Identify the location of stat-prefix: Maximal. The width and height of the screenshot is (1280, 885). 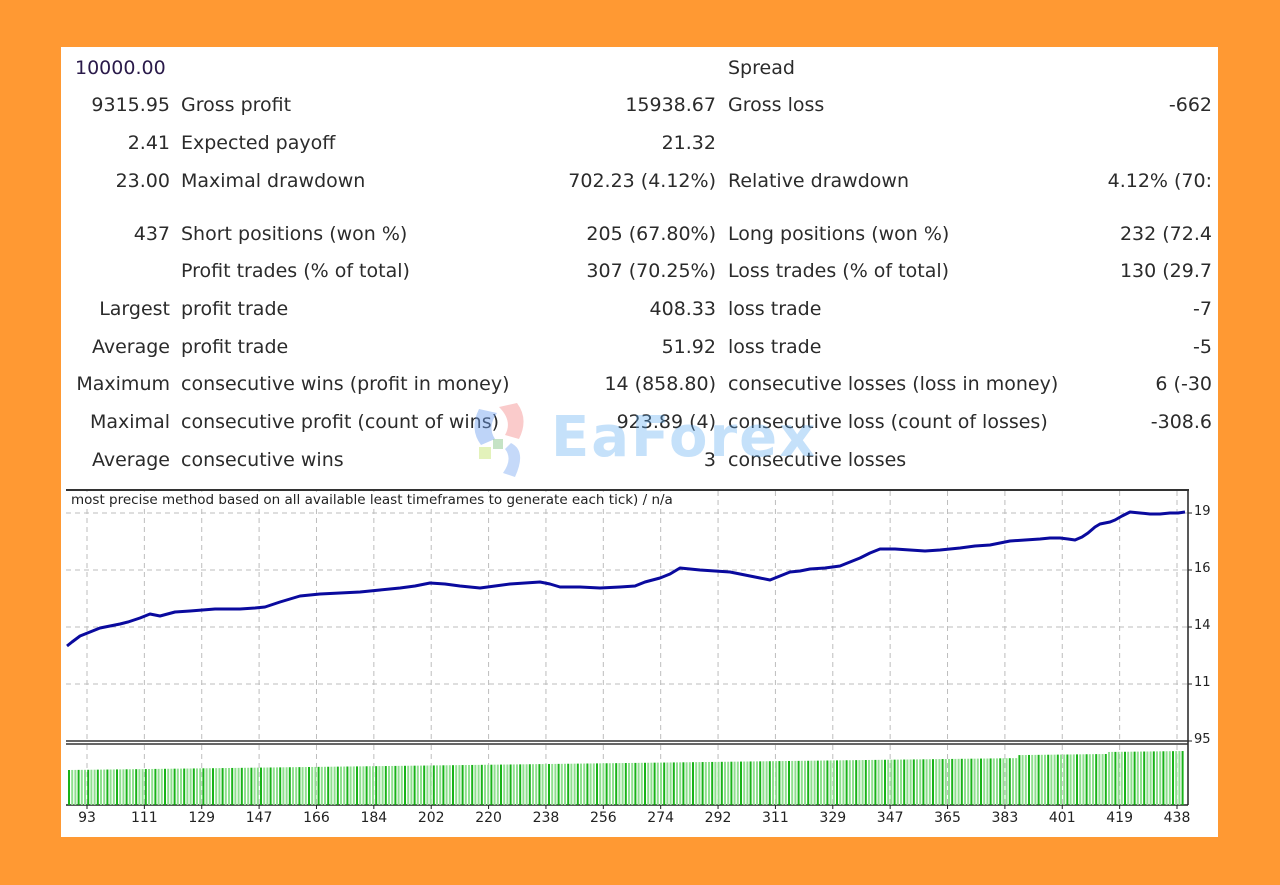
(130, 422).